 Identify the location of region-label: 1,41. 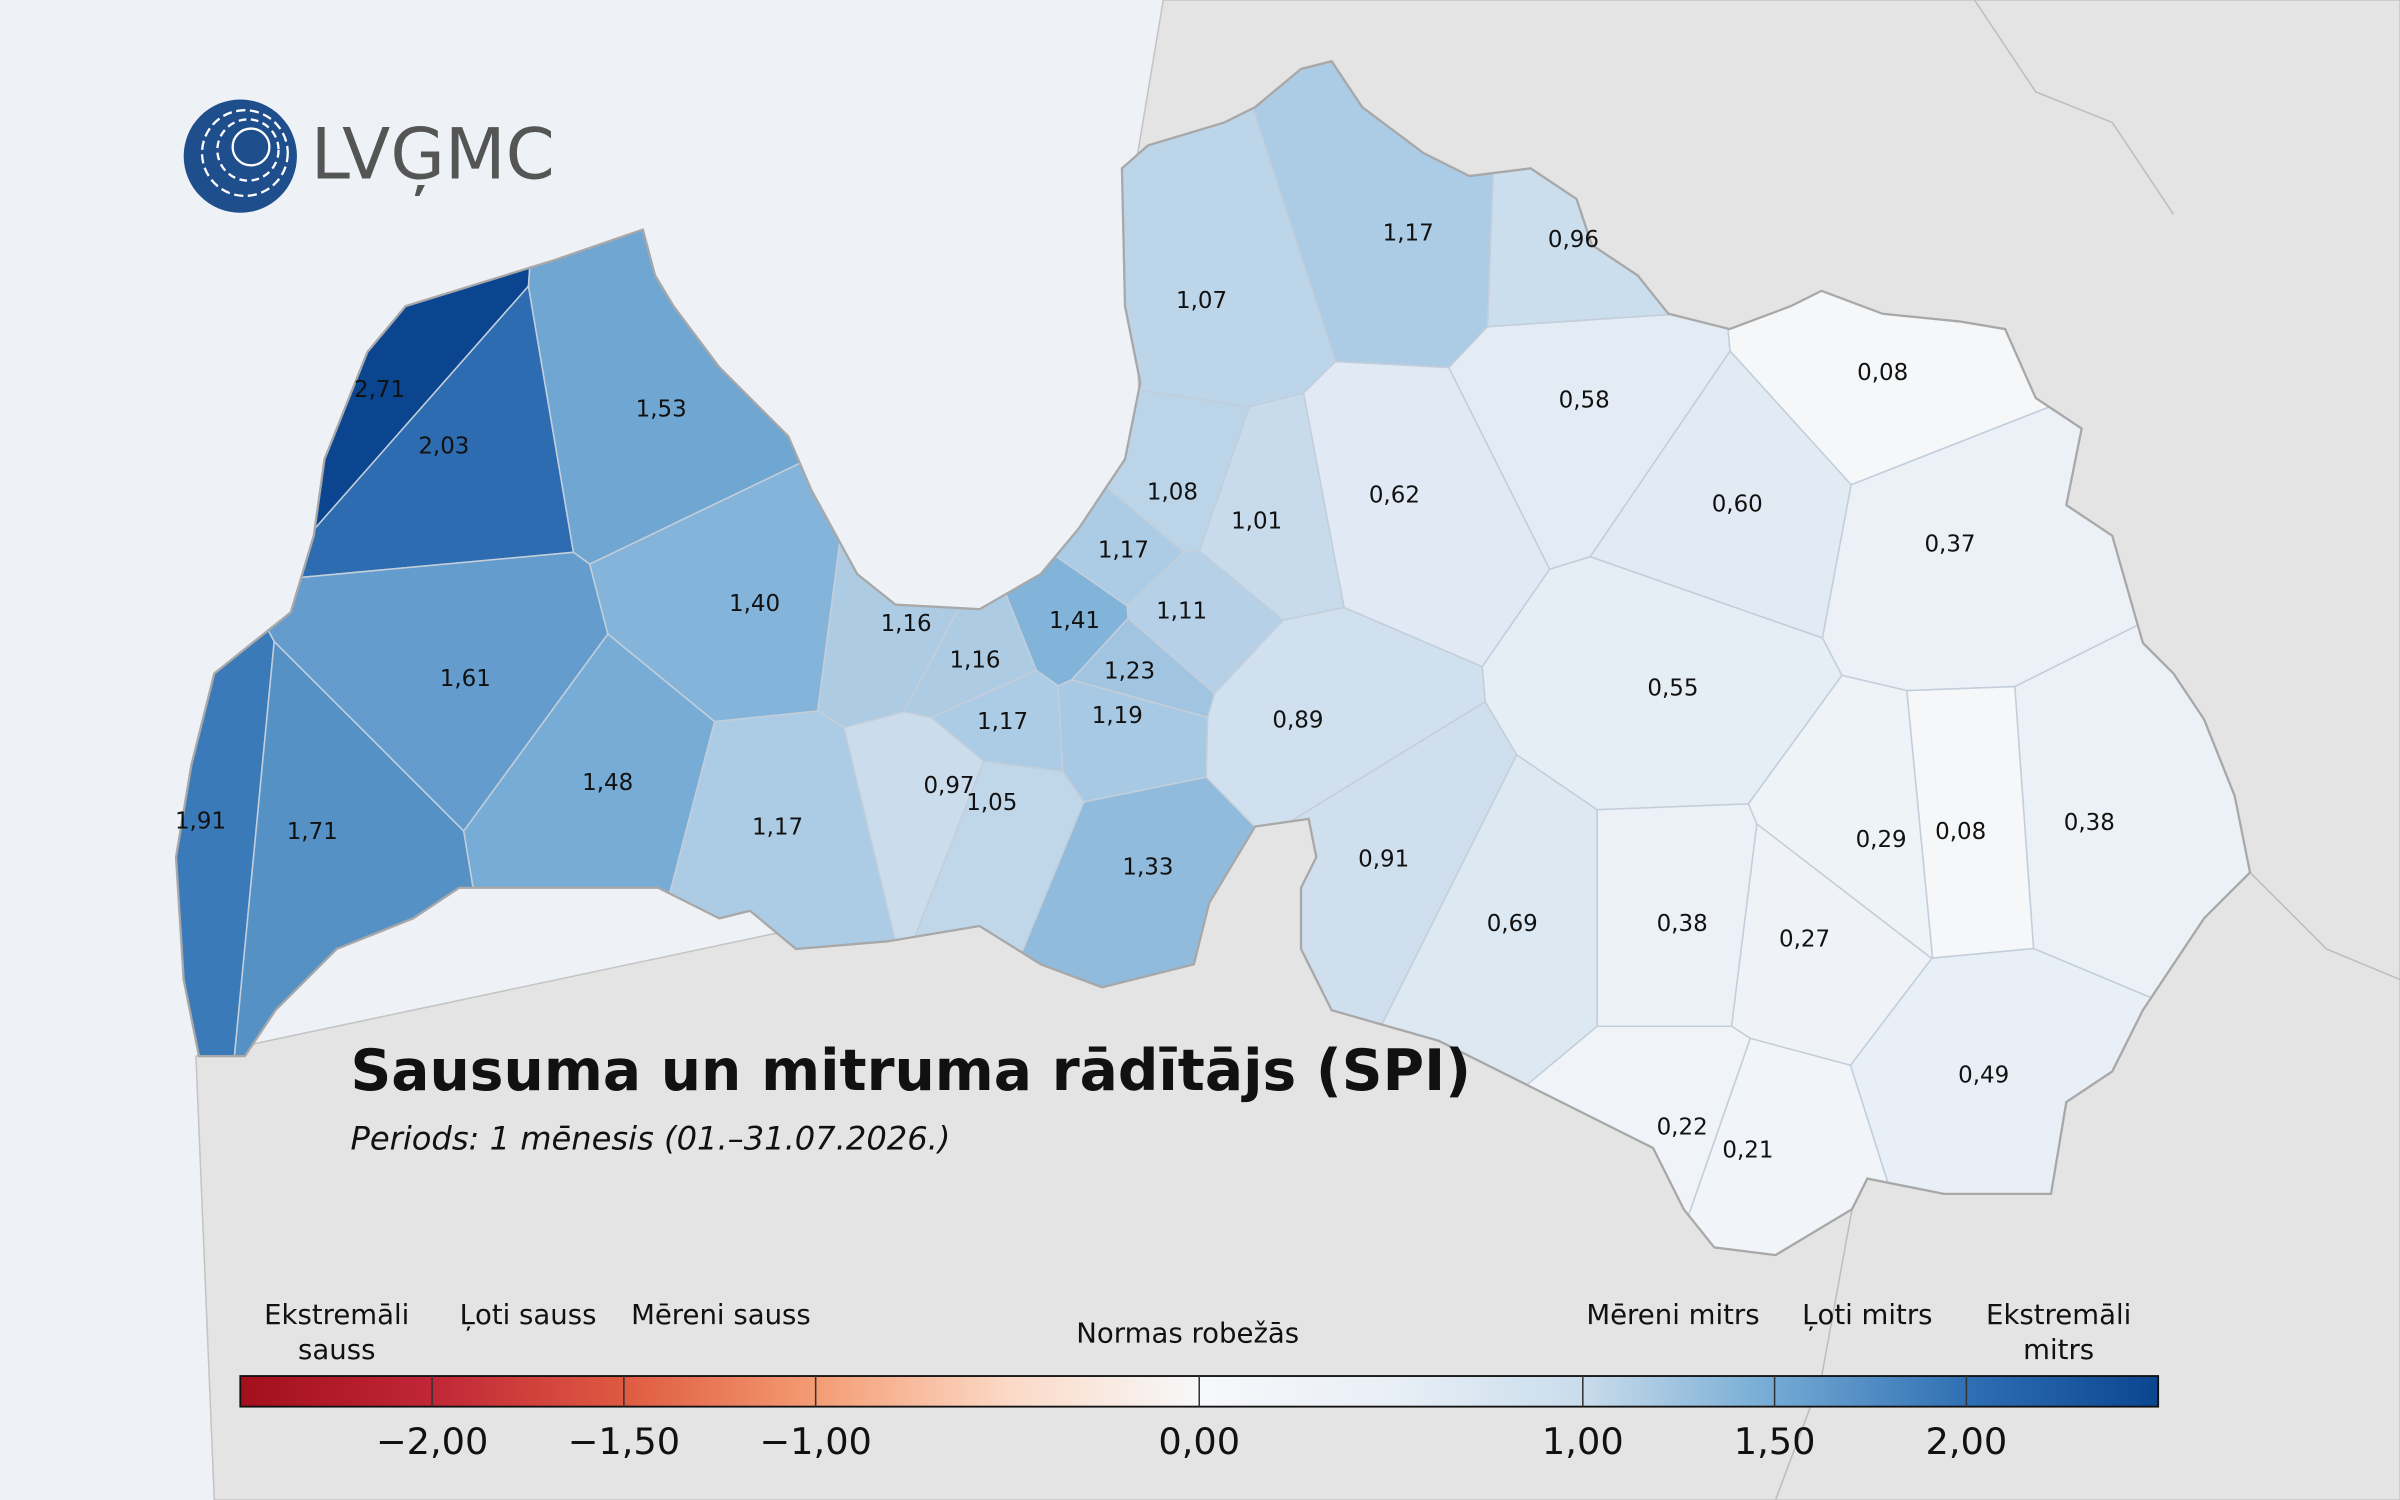
(1074, 621).